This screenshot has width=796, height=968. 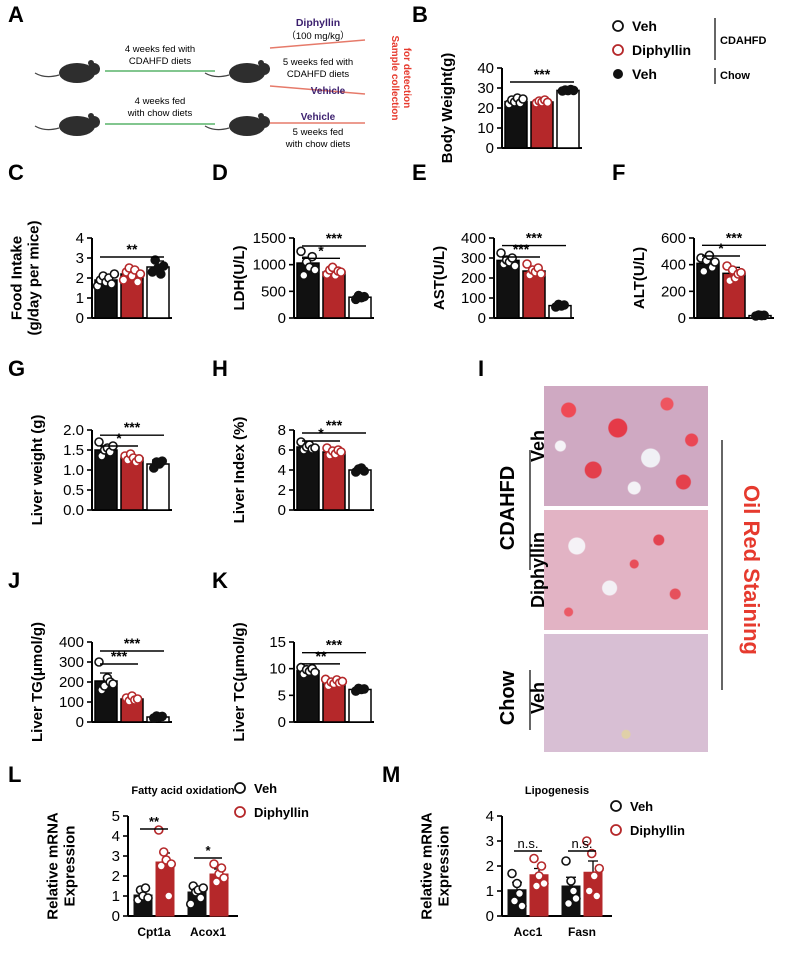 I want to click on sample-collection-label: for detection, so click(x=406, y=78).